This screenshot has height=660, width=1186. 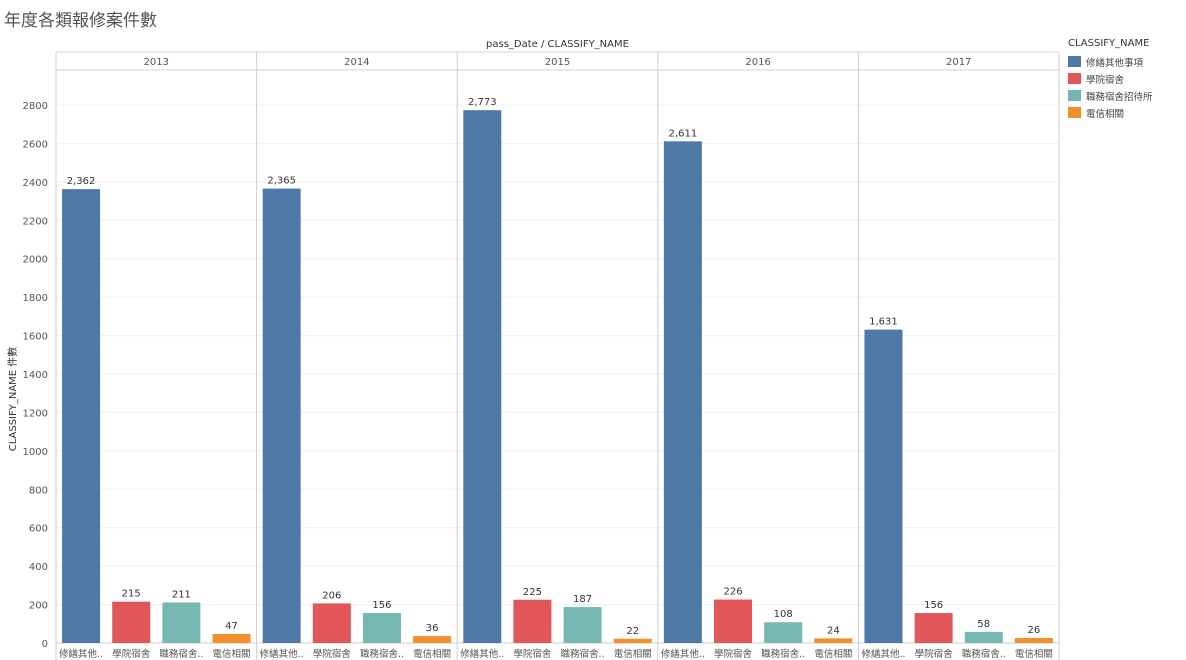 I want to click on data-label: 226, so click(x=732, y=592).